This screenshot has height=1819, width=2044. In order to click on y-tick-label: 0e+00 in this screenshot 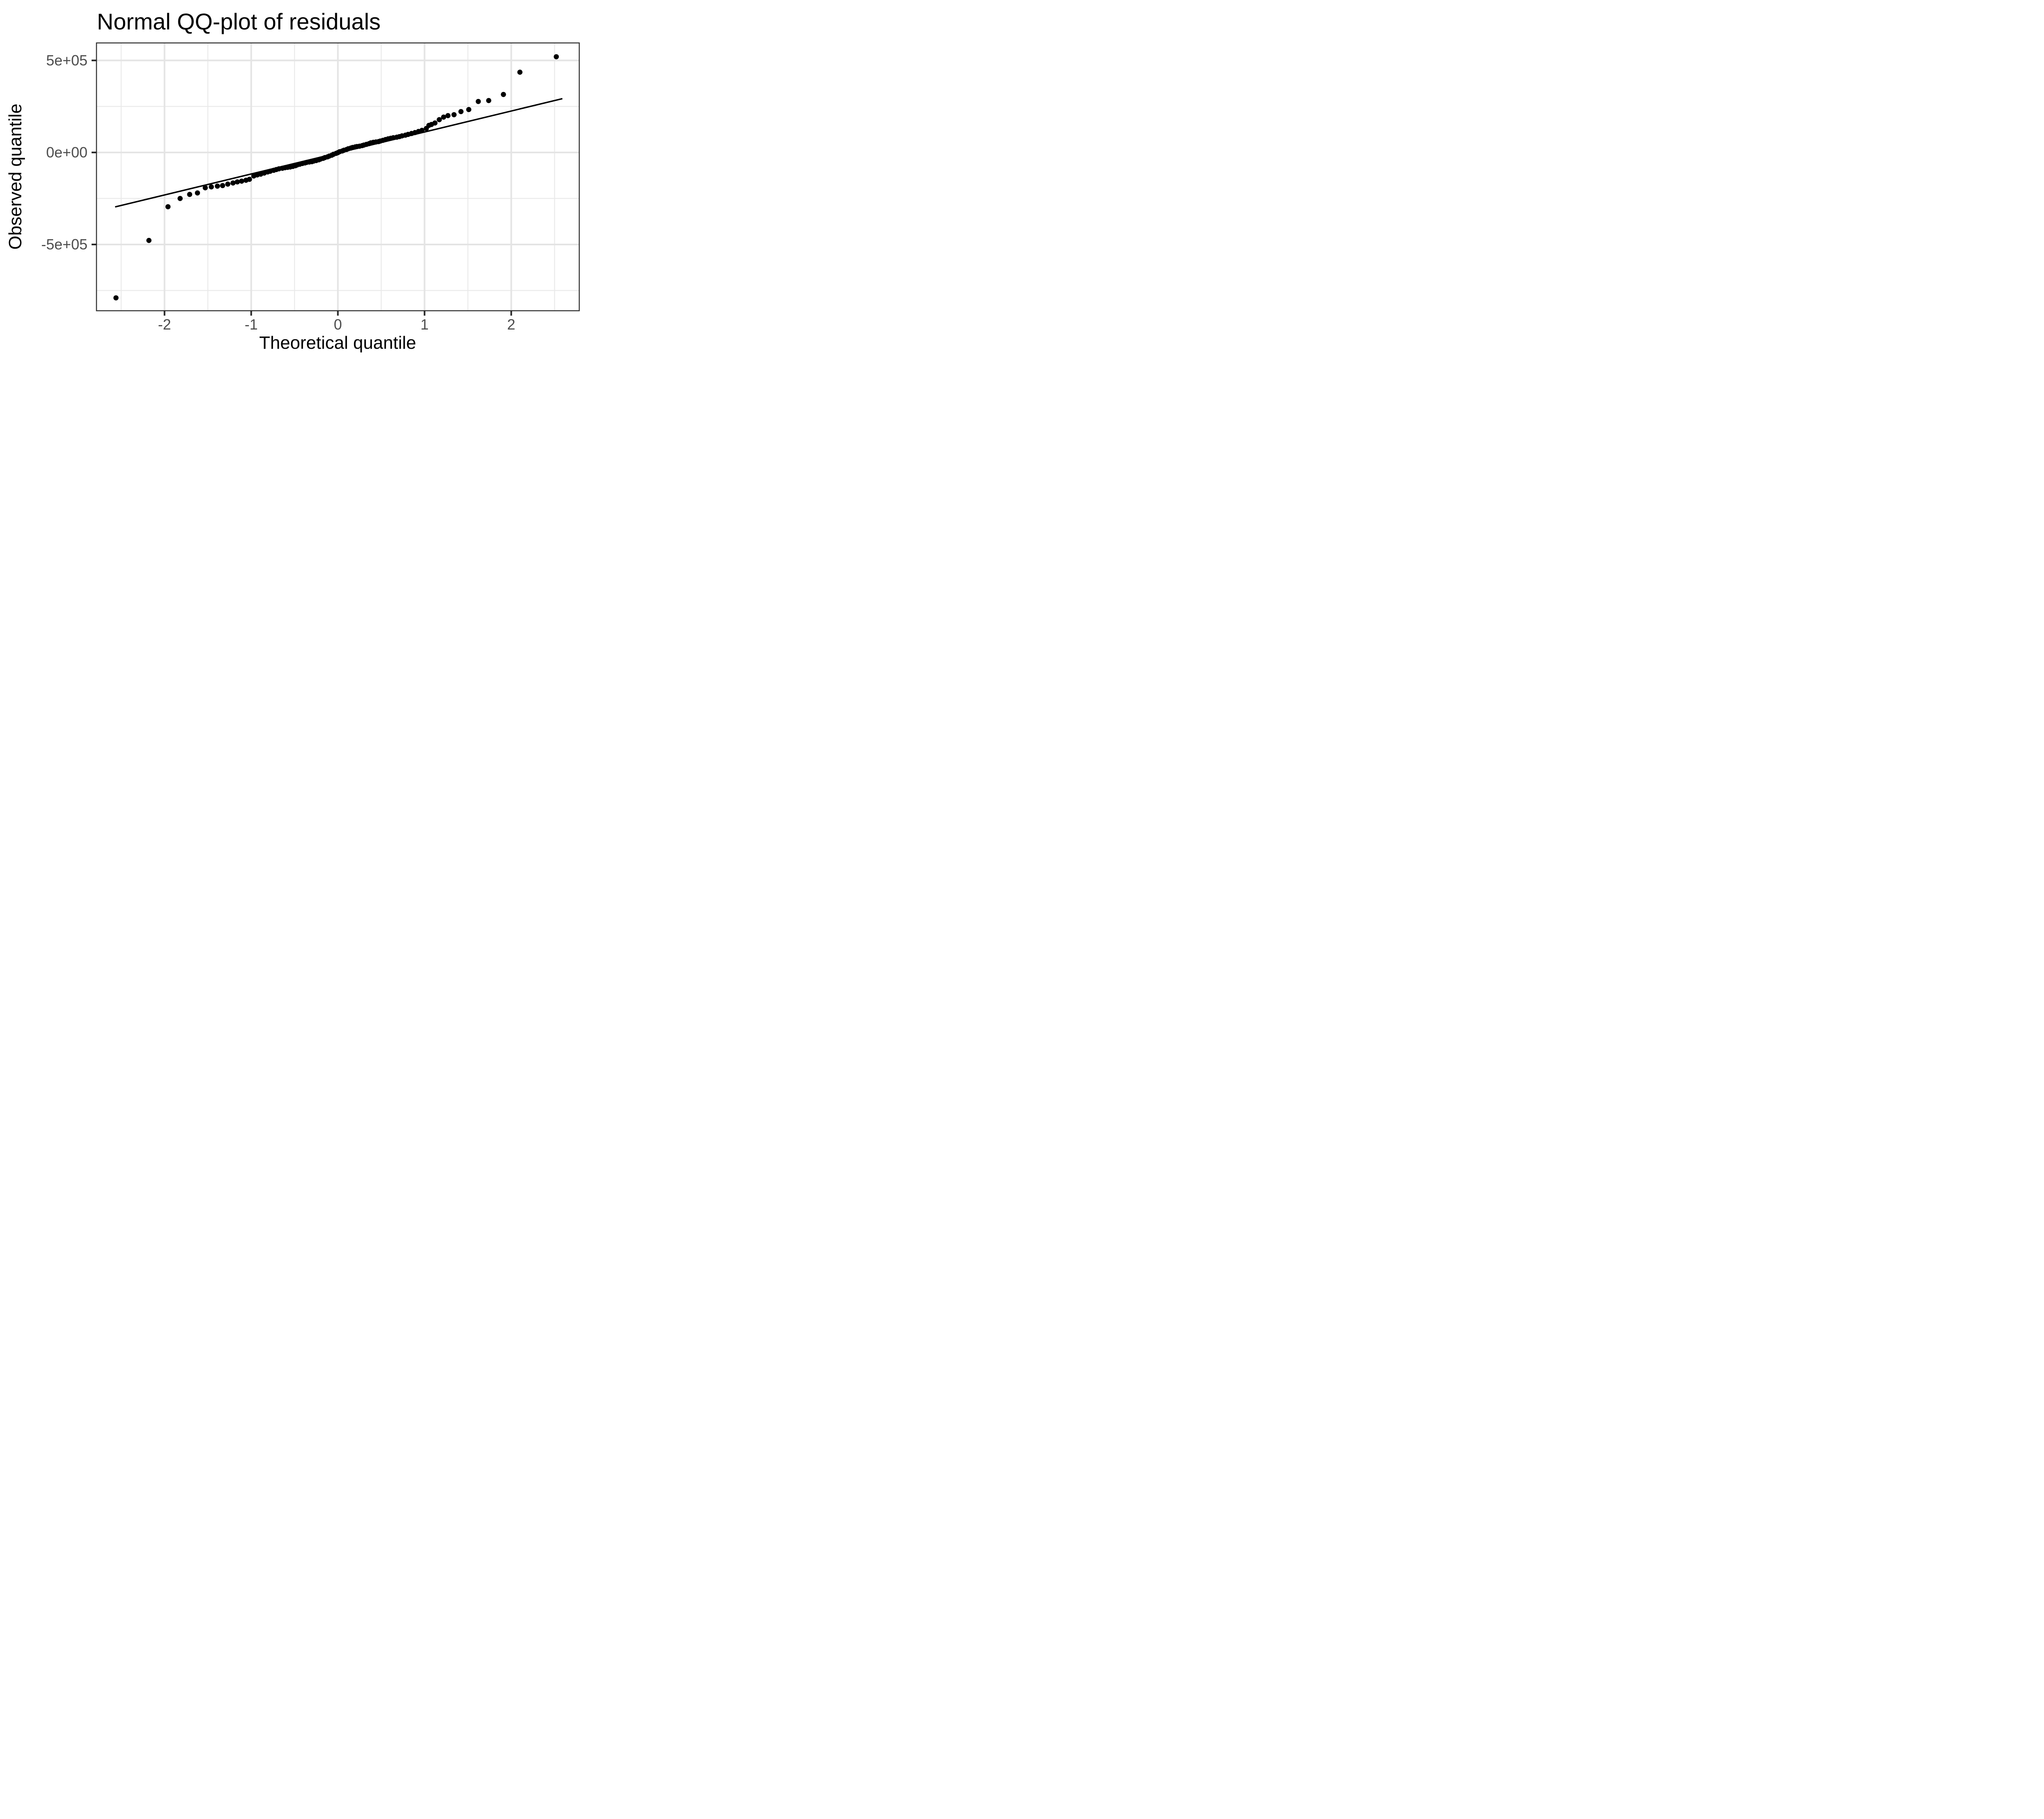, I will do `click(66, 152)`.